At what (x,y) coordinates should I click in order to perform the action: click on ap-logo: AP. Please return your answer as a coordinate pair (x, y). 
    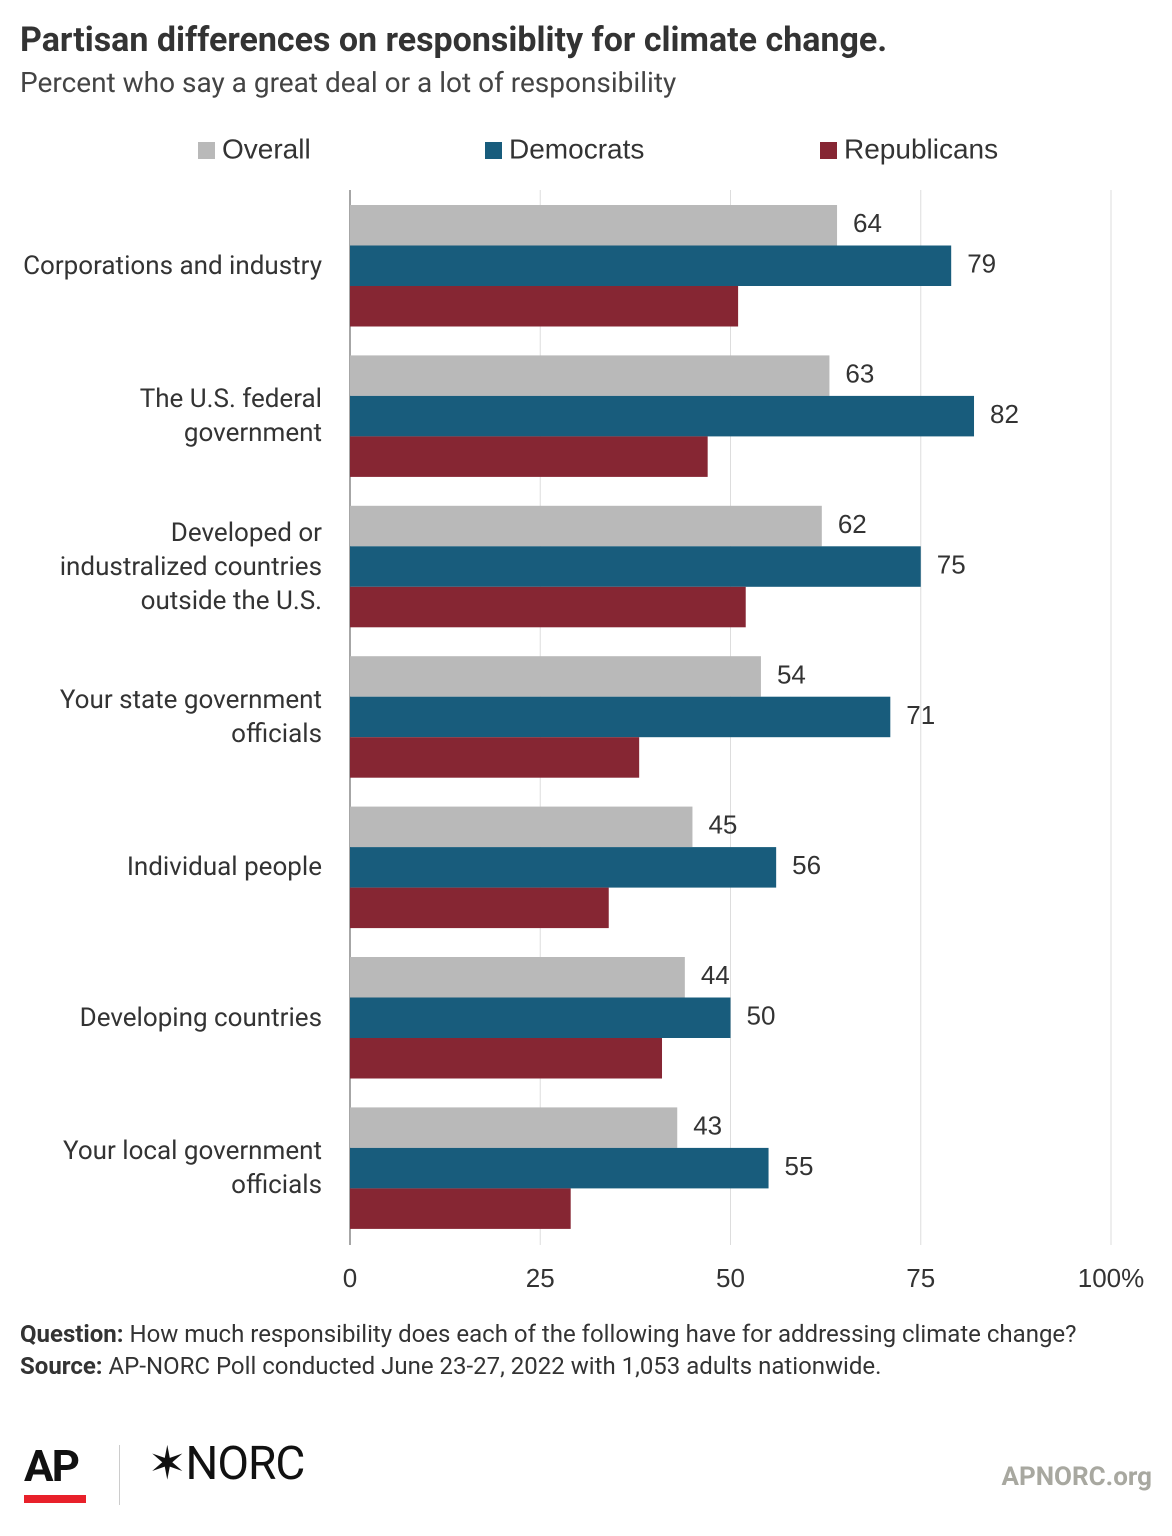
    Looking at the image, I should click on (52, 1466).